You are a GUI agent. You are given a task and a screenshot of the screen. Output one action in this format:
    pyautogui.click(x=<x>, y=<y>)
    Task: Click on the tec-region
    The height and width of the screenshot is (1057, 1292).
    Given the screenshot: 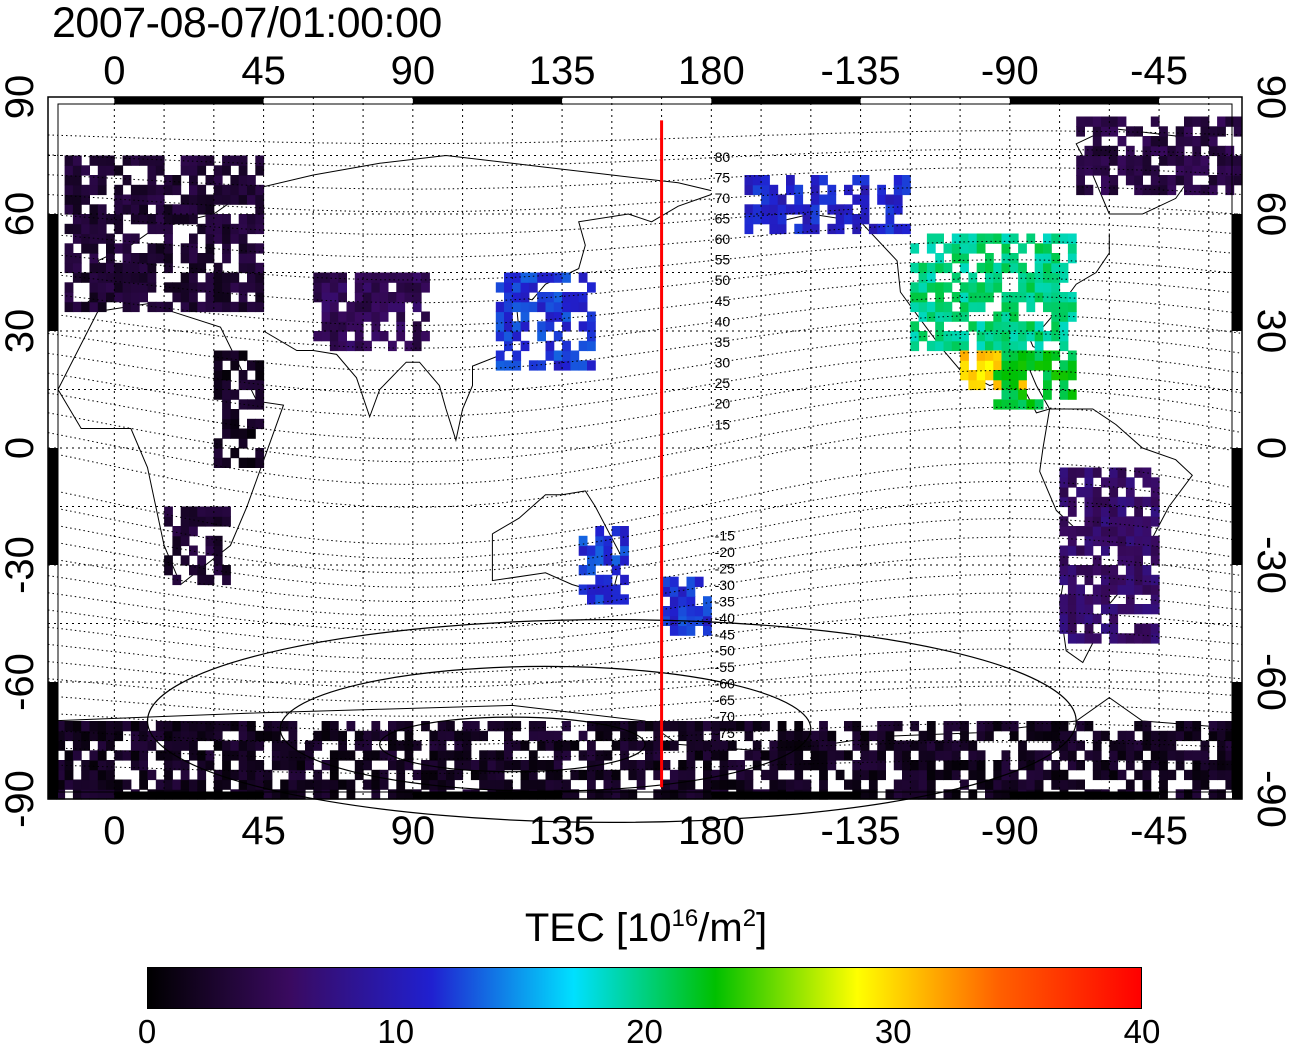 What is the action you would take?
    pyautogui.click(x=827, y=205)
    